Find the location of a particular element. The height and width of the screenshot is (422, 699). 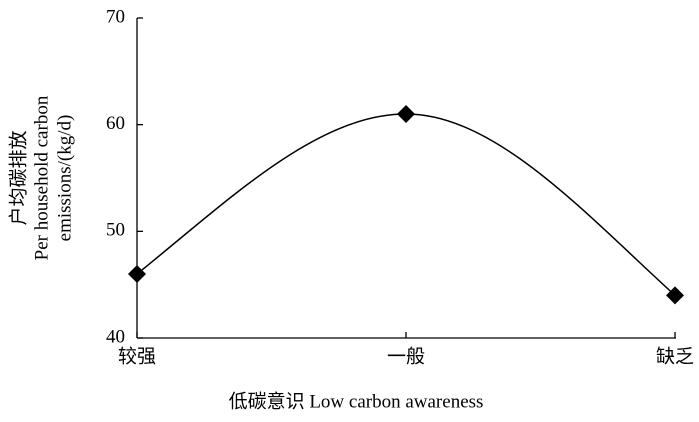

y-axis-label: 户均碳排放 is located at coordinates (18, 177).